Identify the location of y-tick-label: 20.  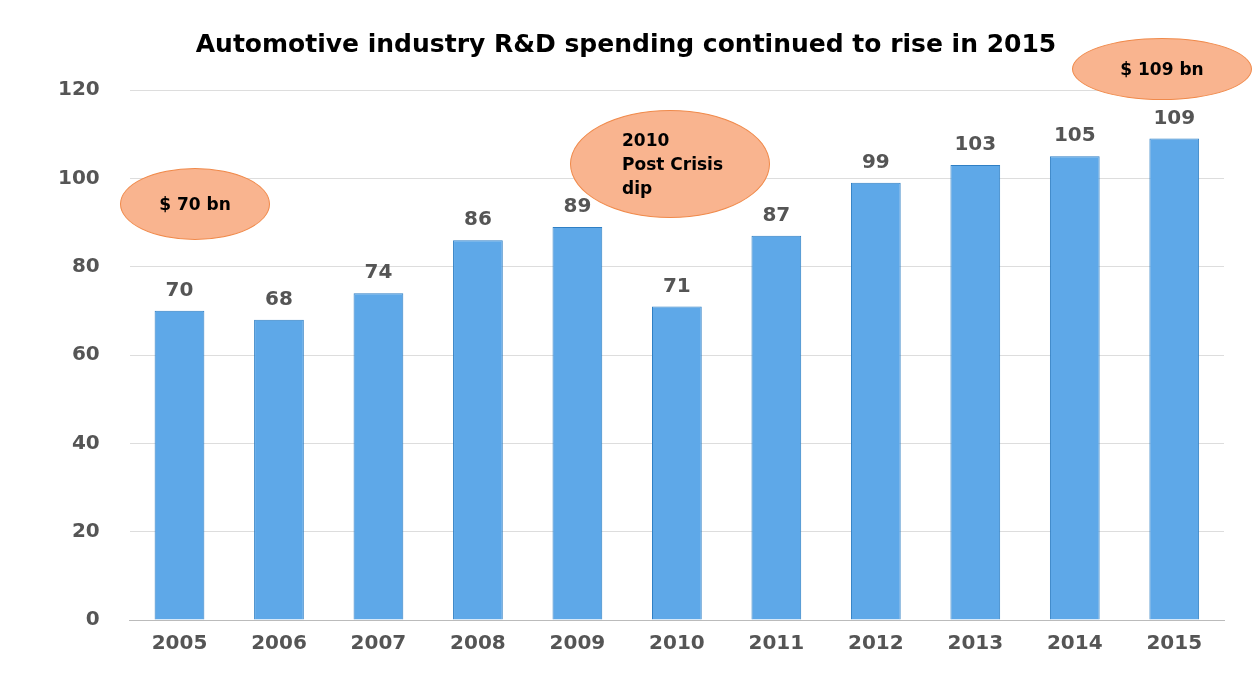
(85, 529).